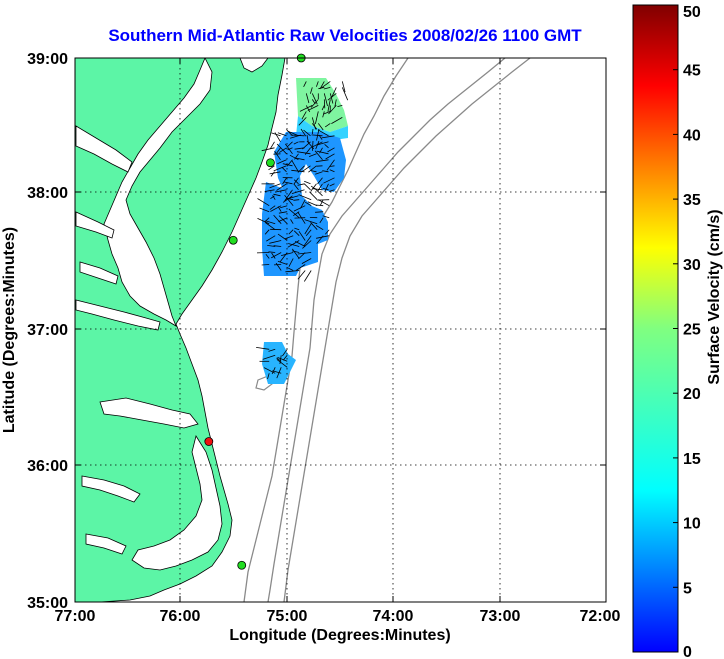 The image size is (724, 659). Describe the element at coordinates (687, 651) in the screenshot. I see `colorbar-tick-label: 0` at that location.